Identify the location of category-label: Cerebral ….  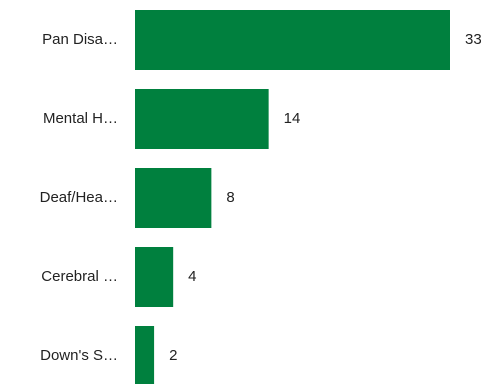
(79, 276).